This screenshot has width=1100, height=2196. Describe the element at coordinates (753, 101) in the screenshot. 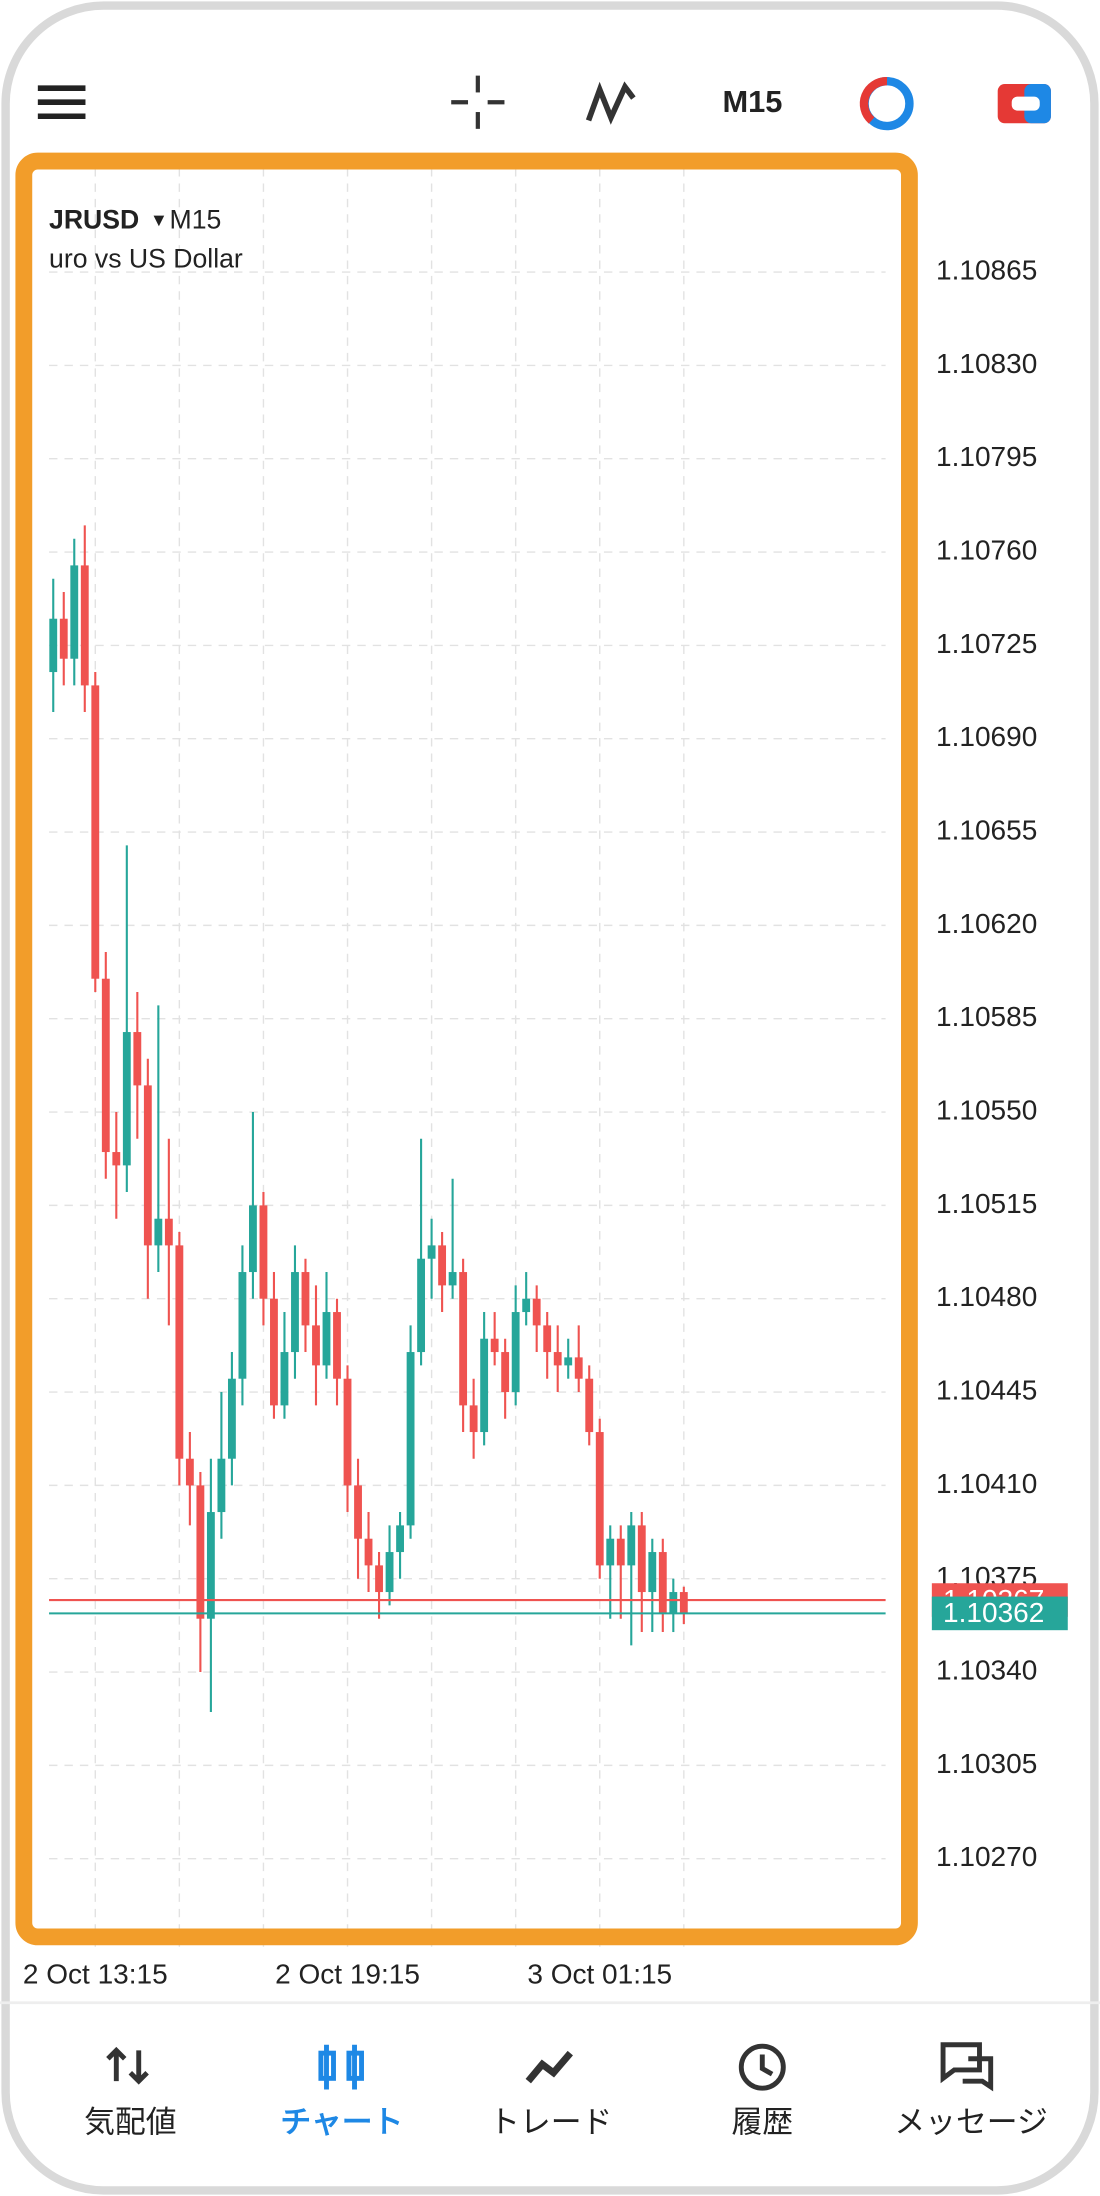

I see `timeframe-button: M15` at that location.